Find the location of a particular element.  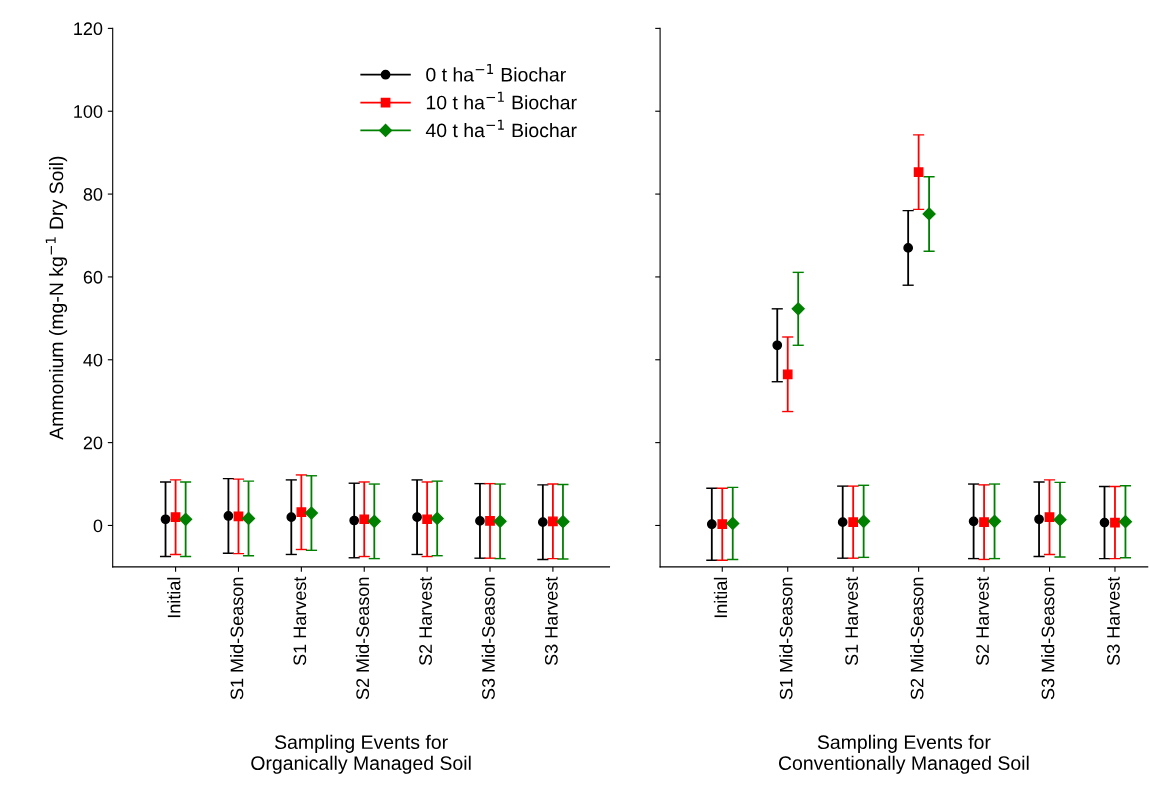

legend-label: 10 t ha$^{−1}$ Biochar is located at coordinates (501, 100).